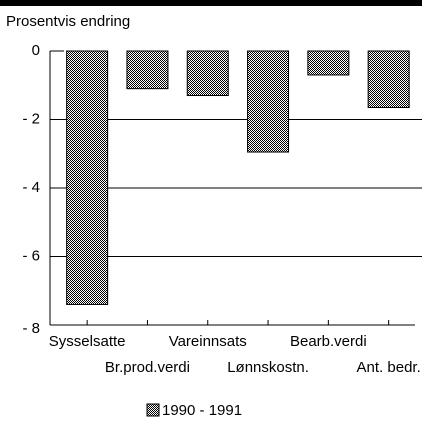  Describe the element at coordinates (202, 410) in the screenshot. I see `legend-label: 1990 - 1991` at that location.